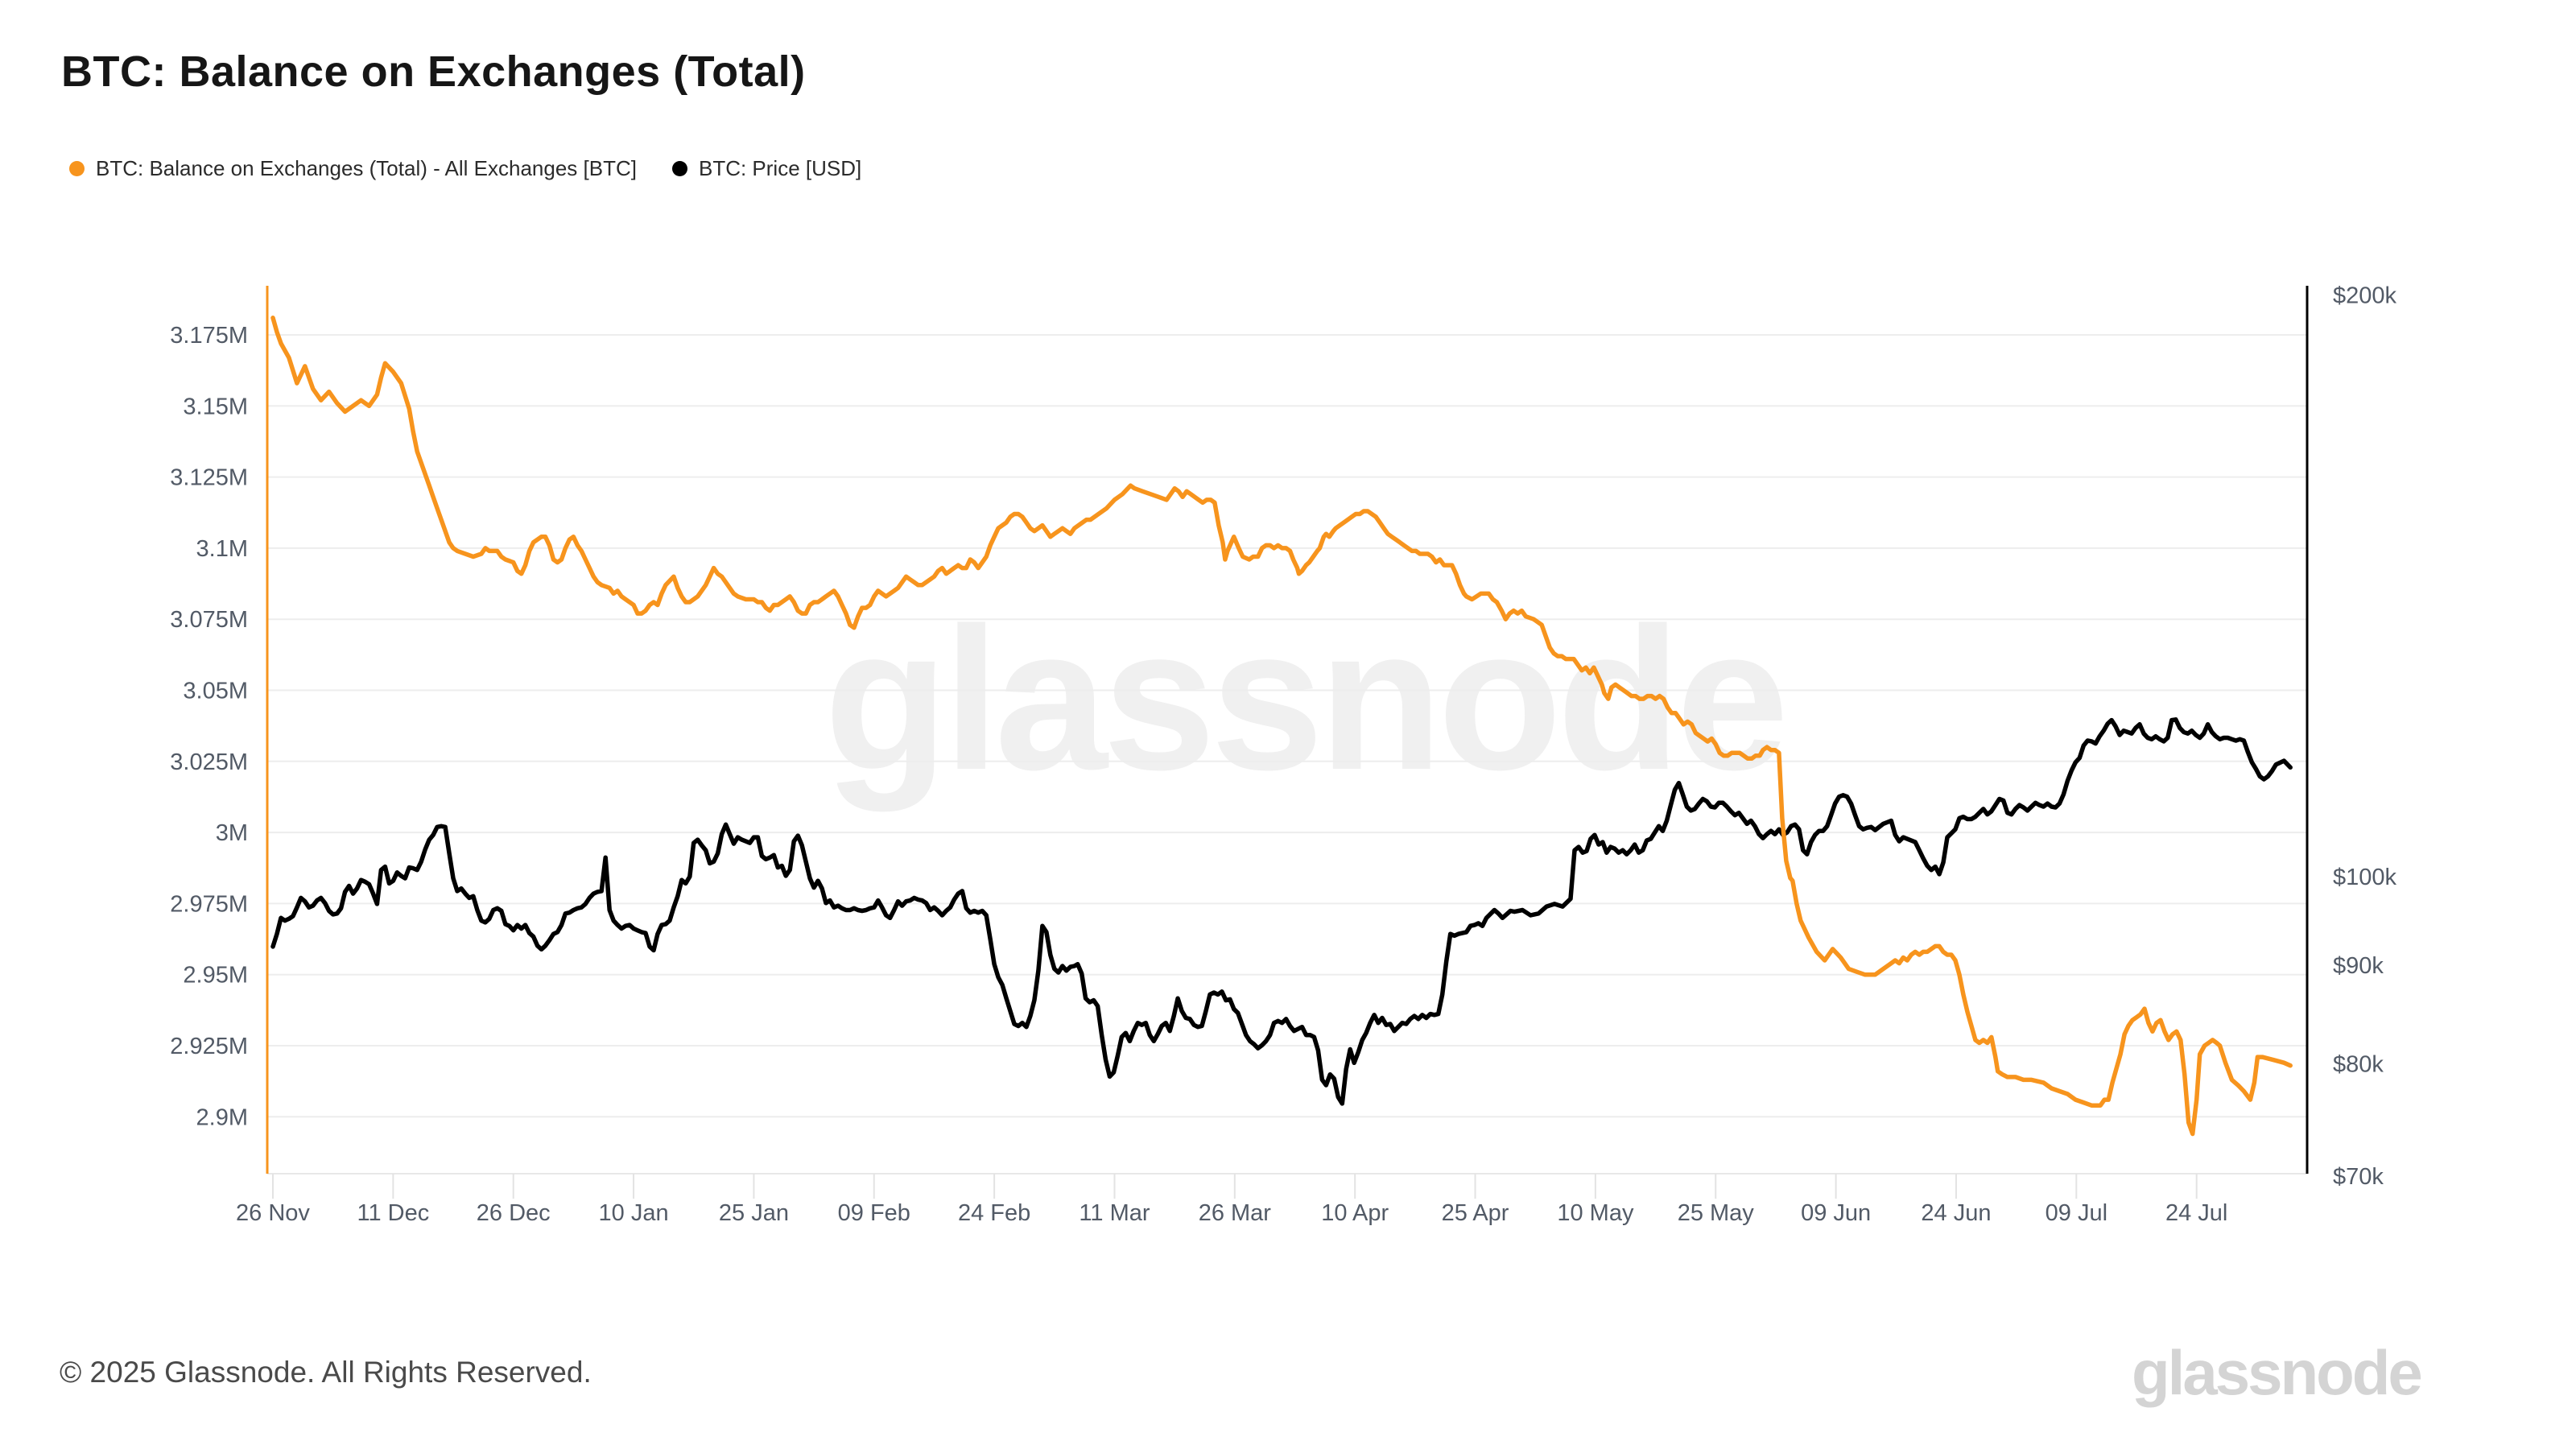 This screenshot has height=1449, width=2576. I want to click on y-axis-label-left: 3.125M, so click(209, 478).